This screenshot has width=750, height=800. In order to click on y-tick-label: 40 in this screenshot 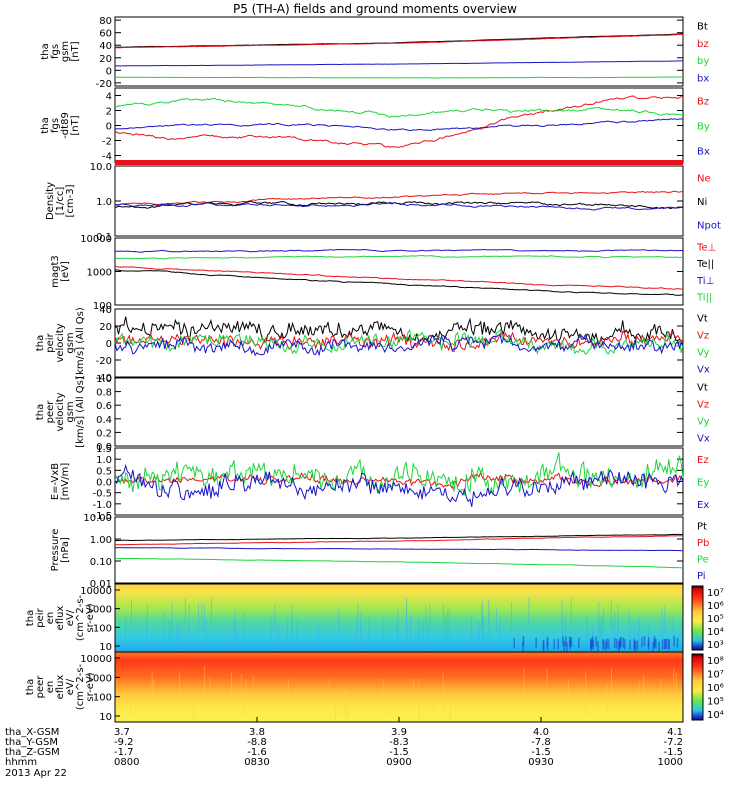, I will do `click(105, 310)`.